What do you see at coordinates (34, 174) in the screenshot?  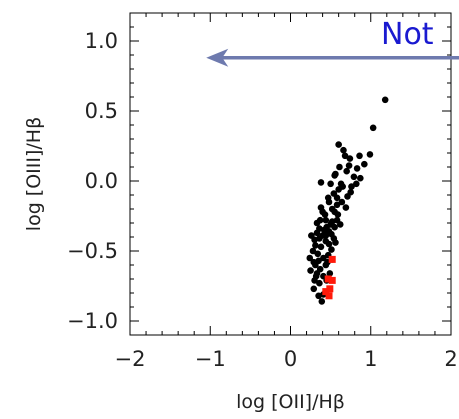 I see `y-axis-label: log [OIII]/Hβ` at bounding box center [34, 174].